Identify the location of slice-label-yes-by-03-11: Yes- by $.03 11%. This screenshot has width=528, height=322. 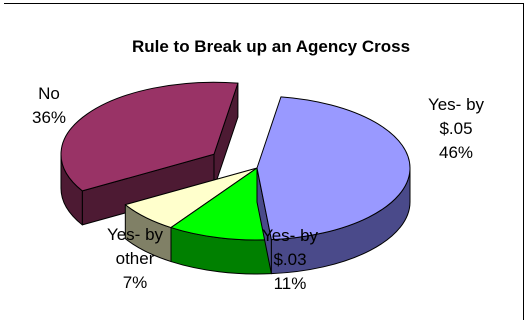
(290, 259).